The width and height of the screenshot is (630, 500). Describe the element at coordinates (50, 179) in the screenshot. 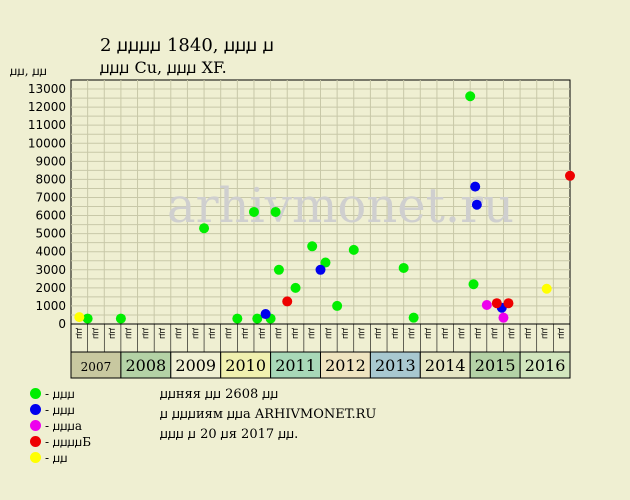

I see `y-tick-label: 8000` at that location.